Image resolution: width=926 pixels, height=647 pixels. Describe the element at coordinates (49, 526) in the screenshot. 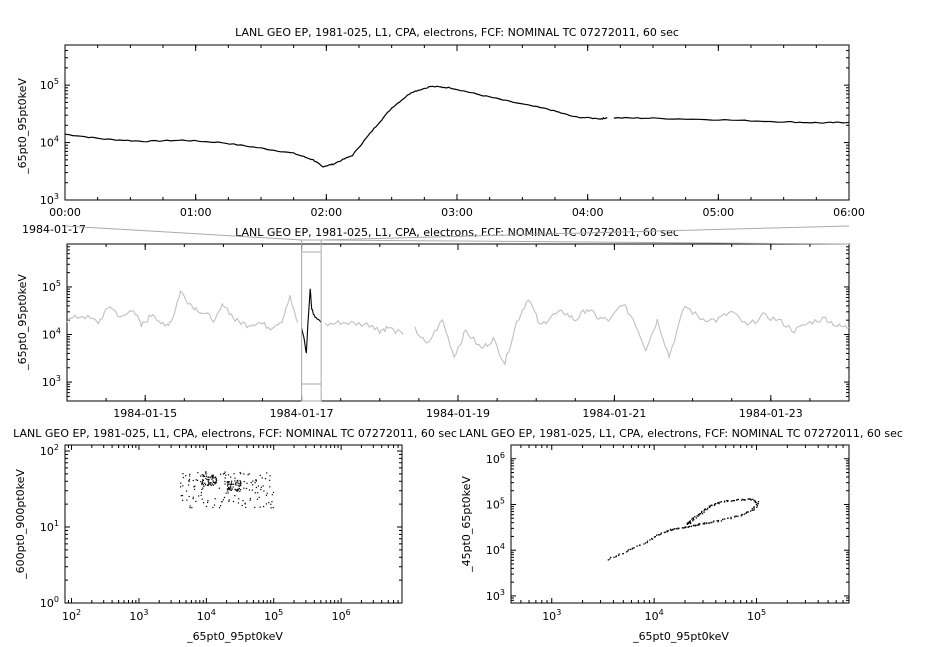

I see `bottom-left-y-tick-label-1: 10¹` at that location.